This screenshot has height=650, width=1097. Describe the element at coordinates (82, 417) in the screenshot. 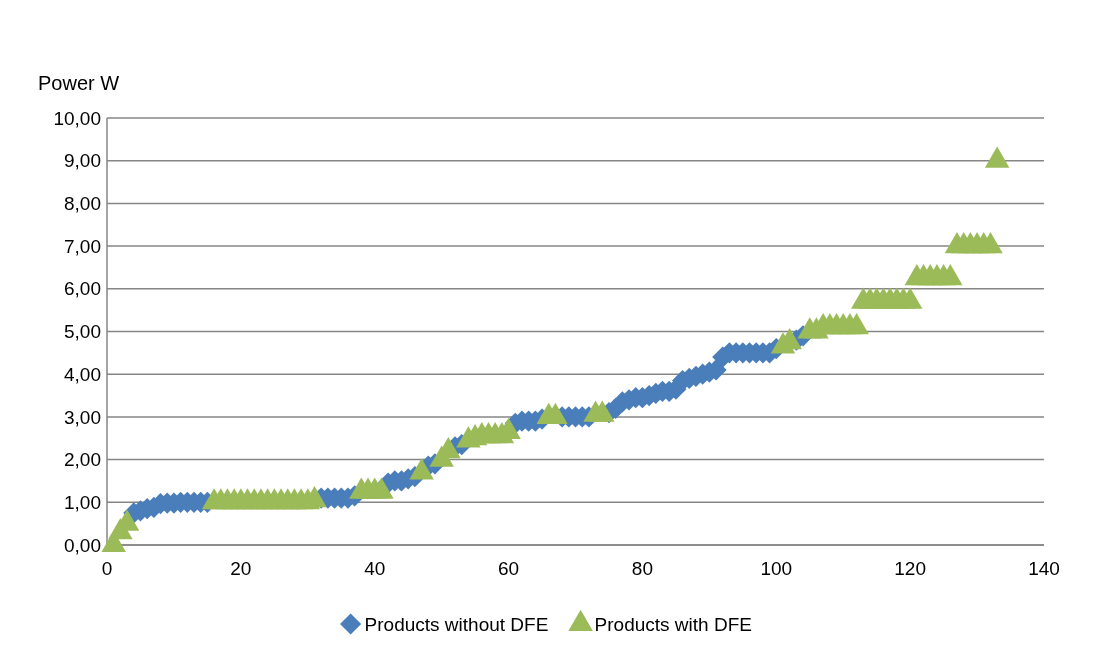

I see `y-tick-label: 3,00` at that location.